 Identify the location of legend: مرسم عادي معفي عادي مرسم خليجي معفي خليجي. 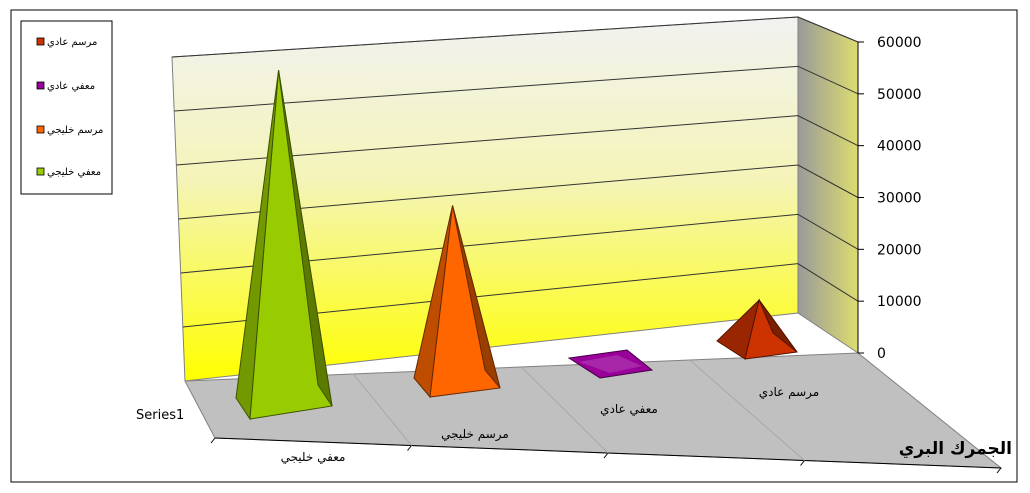
(66, 107).